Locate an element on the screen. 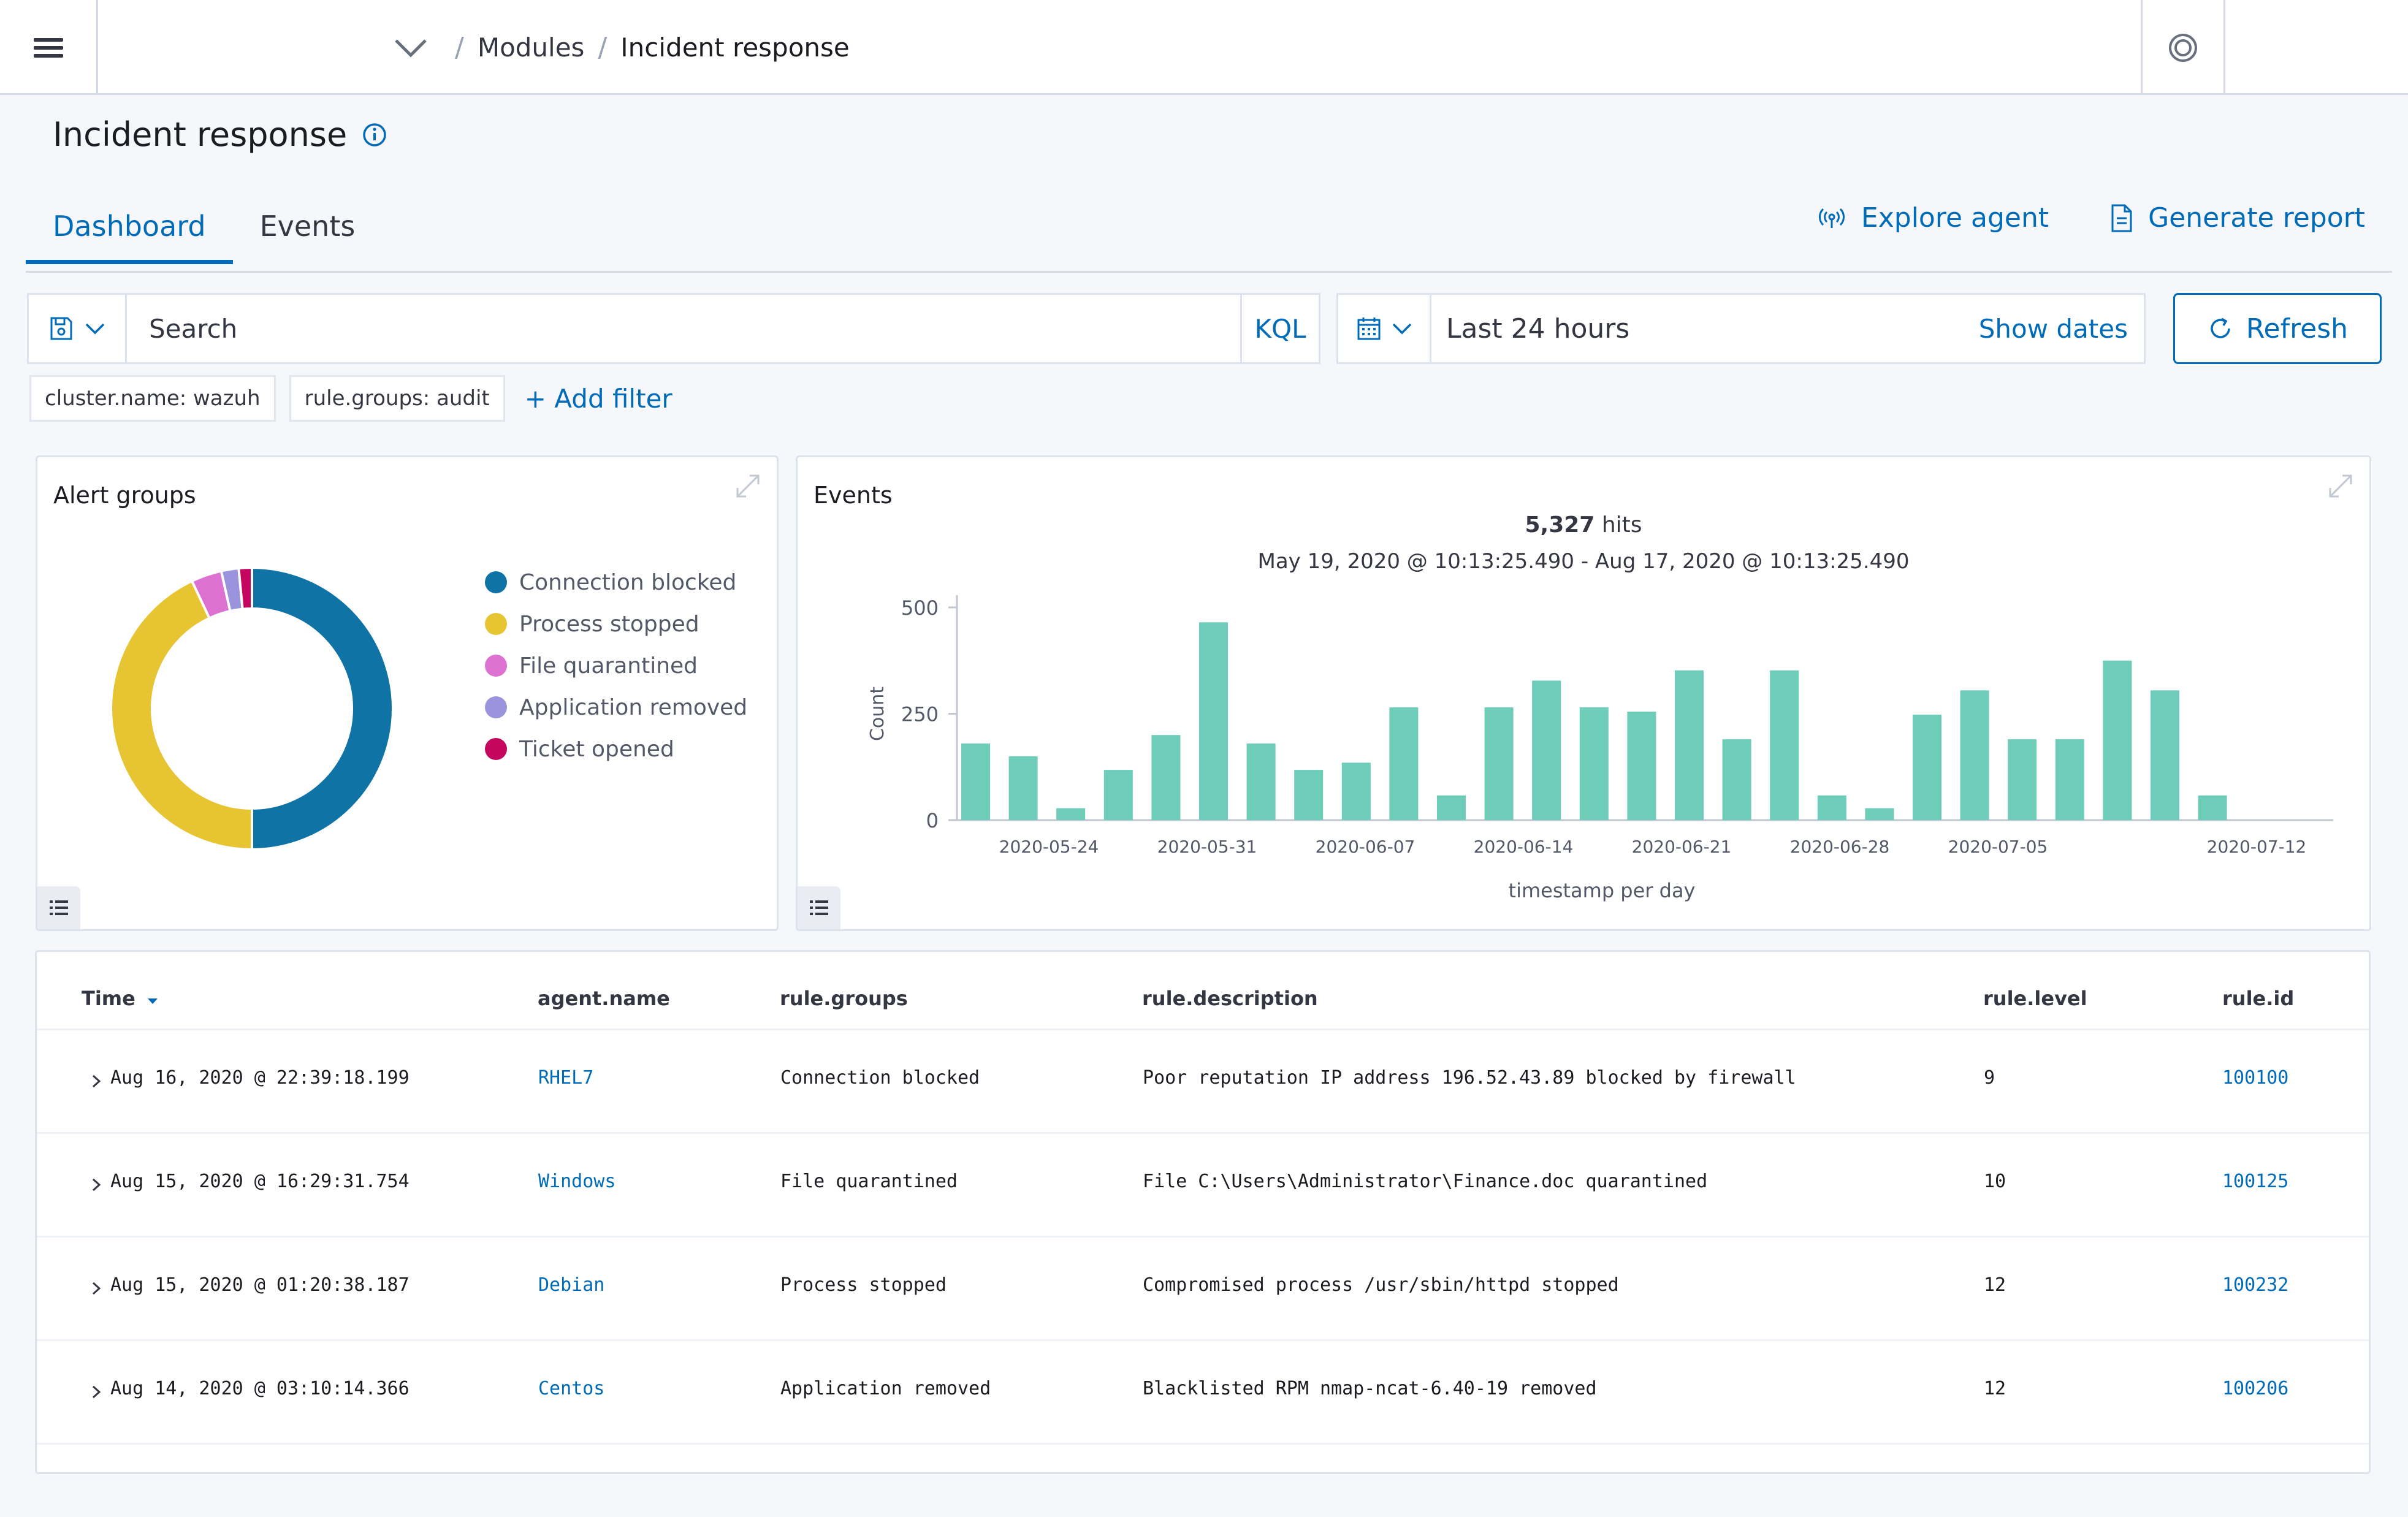 The image size is (2408, 1517). x-tick-label: 2020-06-28 is located at coordinates (1840, 847).